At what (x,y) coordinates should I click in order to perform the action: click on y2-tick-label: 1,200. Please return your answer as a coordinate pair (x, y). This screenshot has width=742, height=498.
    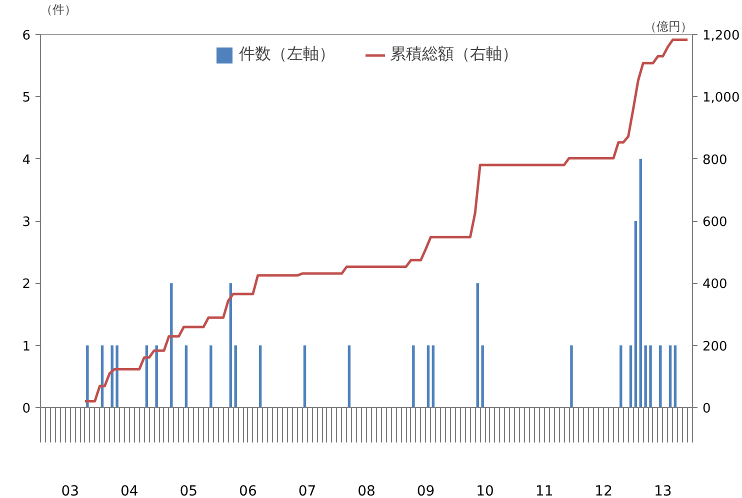
    Looking at the image, I should click on (721, 36).